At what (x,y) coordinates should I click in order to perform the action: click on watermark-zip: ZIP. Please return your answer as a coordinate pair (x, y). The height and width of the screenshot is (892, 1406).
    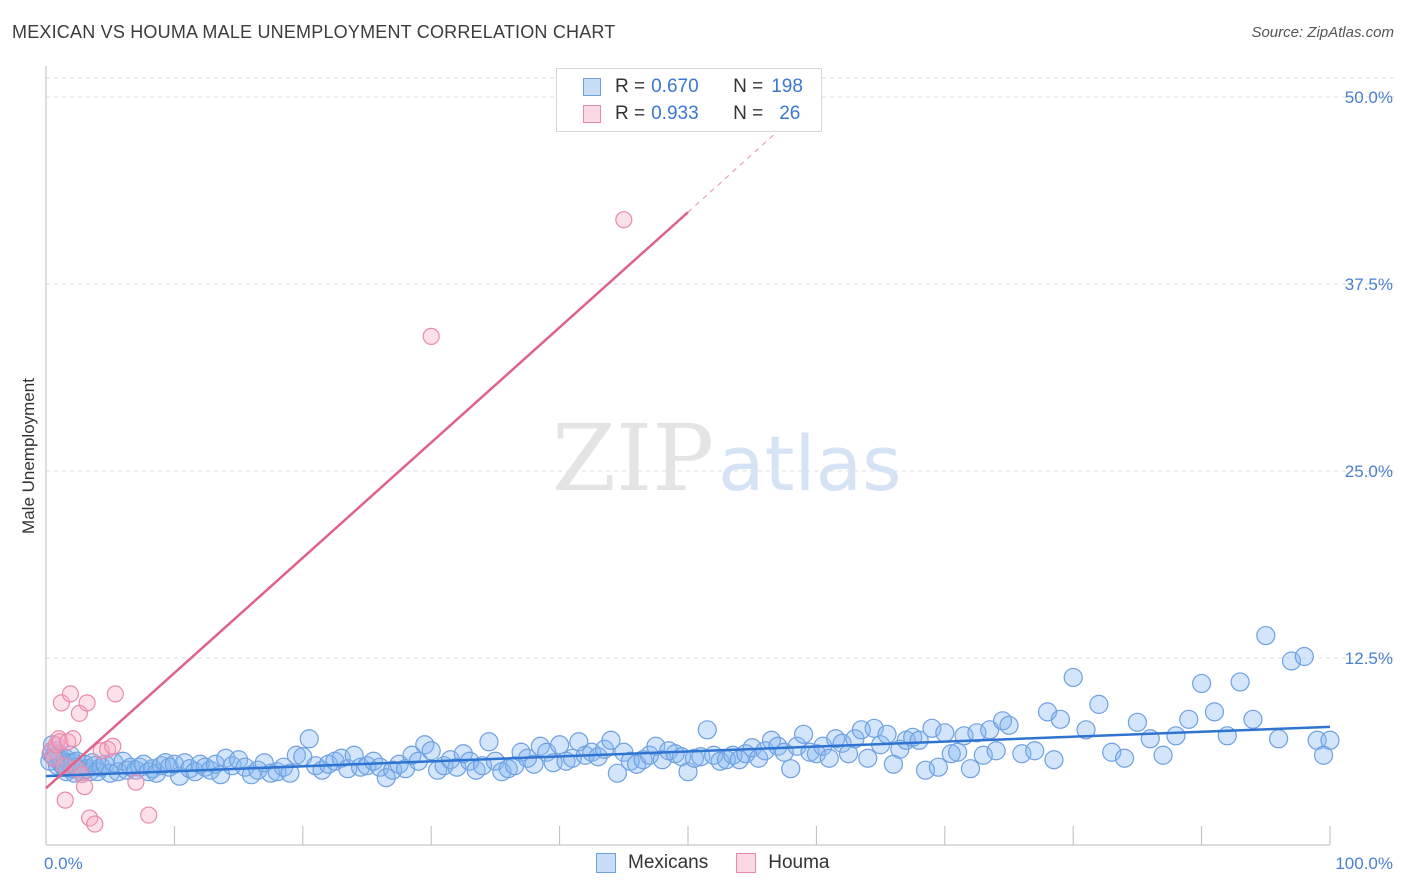
    Looking at the image, I should click on (633, 458).